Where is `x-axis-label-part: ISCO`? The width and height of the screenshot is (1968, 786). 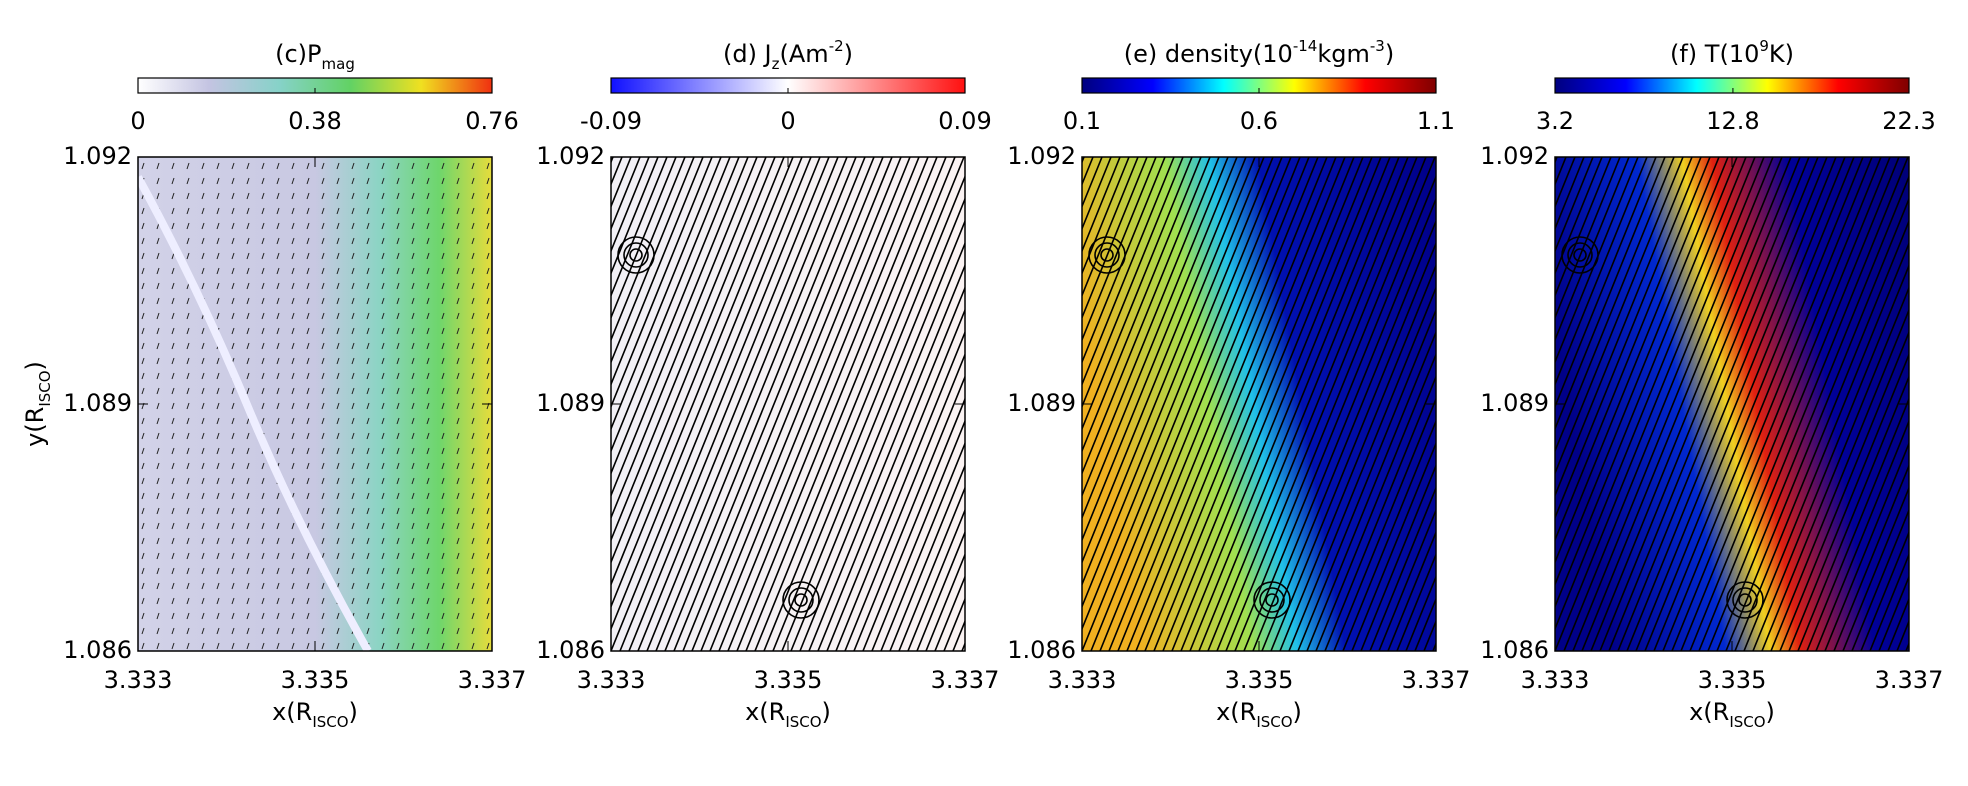
x-axis-label-part: ISCO is located at coordinates (330, 722).